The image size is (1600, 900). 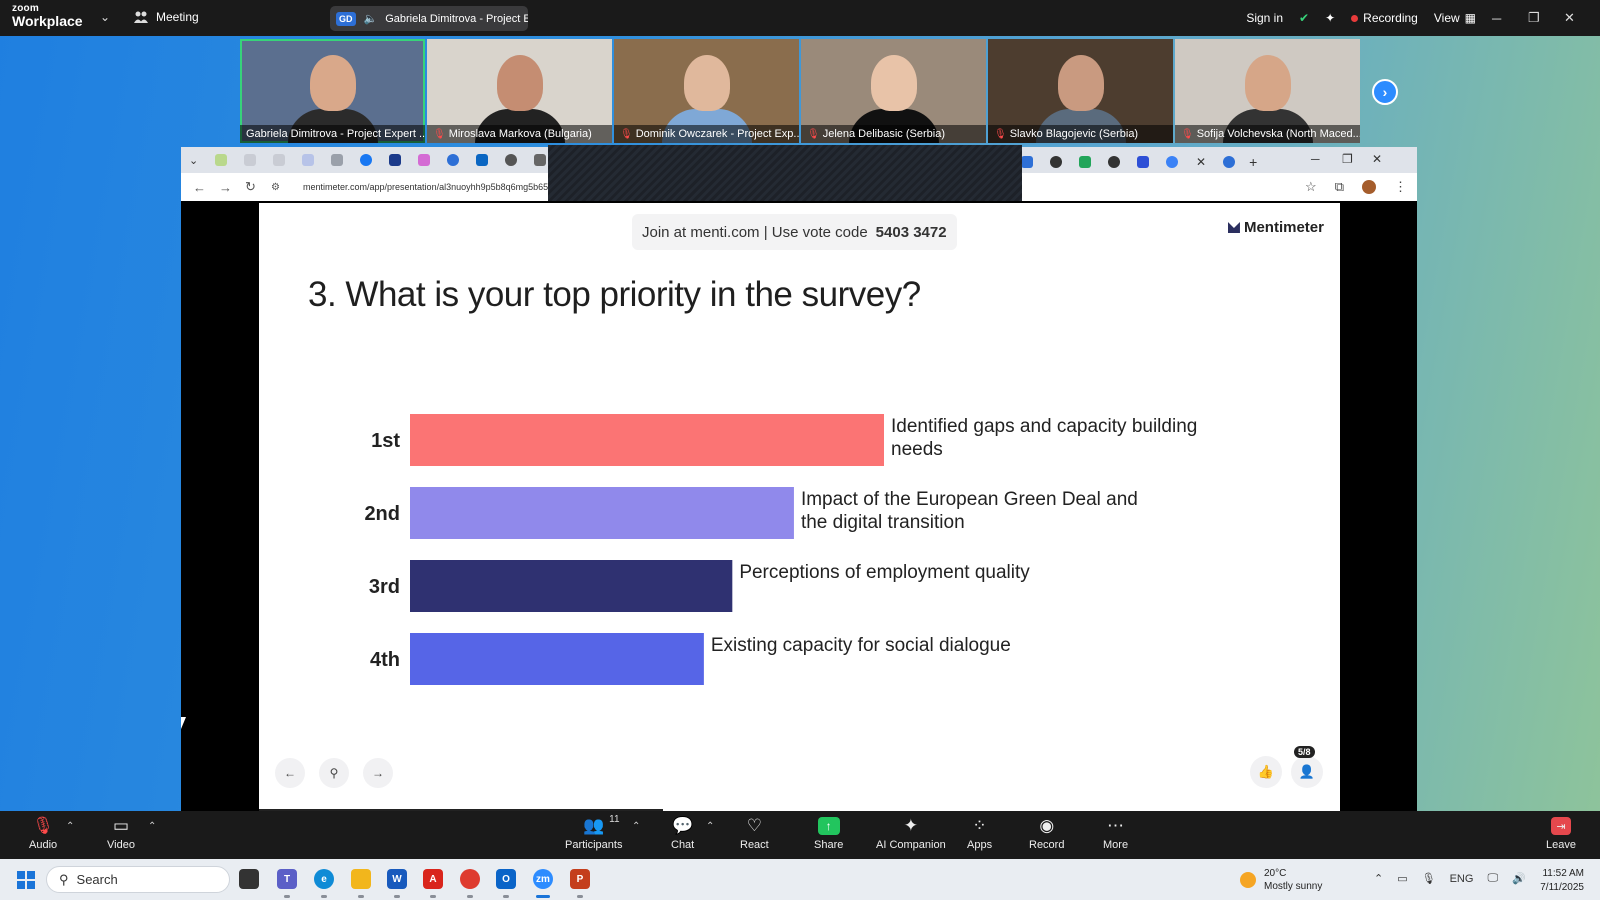 I want to click on pin-icon: ⚲, so click(x=334, y=773).